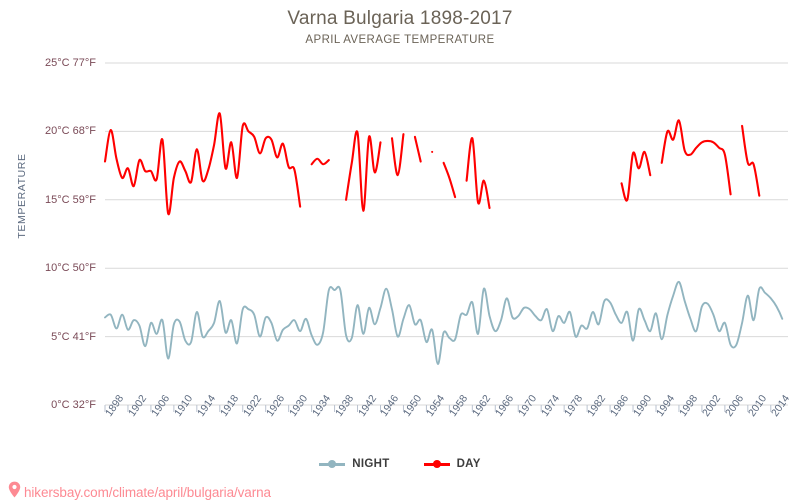 The height and width of the screenshot is (503, 800). Describe the element at coordinates (643, 405) in the screenshot. I see `x-axis-tick-label: 1990` at that location.